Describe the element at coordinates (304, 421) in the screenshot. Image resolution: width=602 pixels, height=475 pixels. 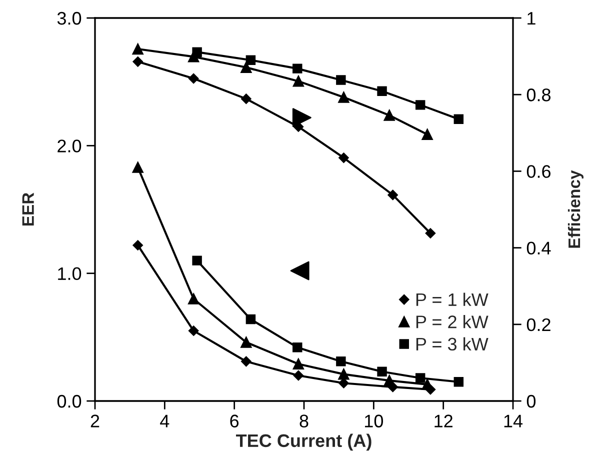
I see `x-tick-label: 8` at that location.